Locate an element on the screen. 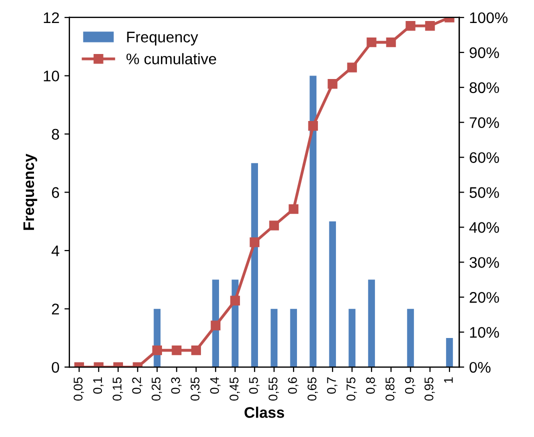 The image size is (534, 437). x-tick-label: 0,95 is located at coordinates (429, 389).